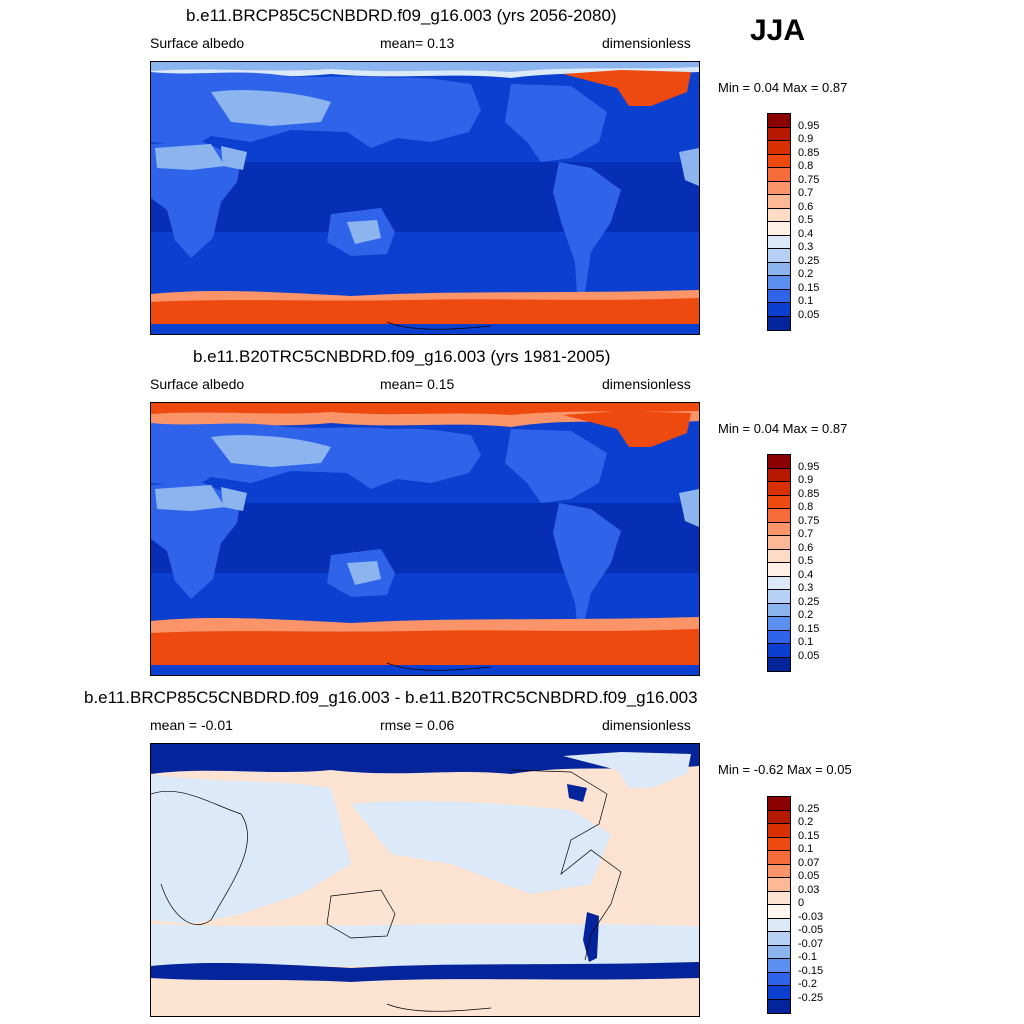 This screenshot has height=1024, width=1024. Describe the element at coordinates (809, 862) in the screenshot. I see `colorbar-tick-label: 0.07` at that location.